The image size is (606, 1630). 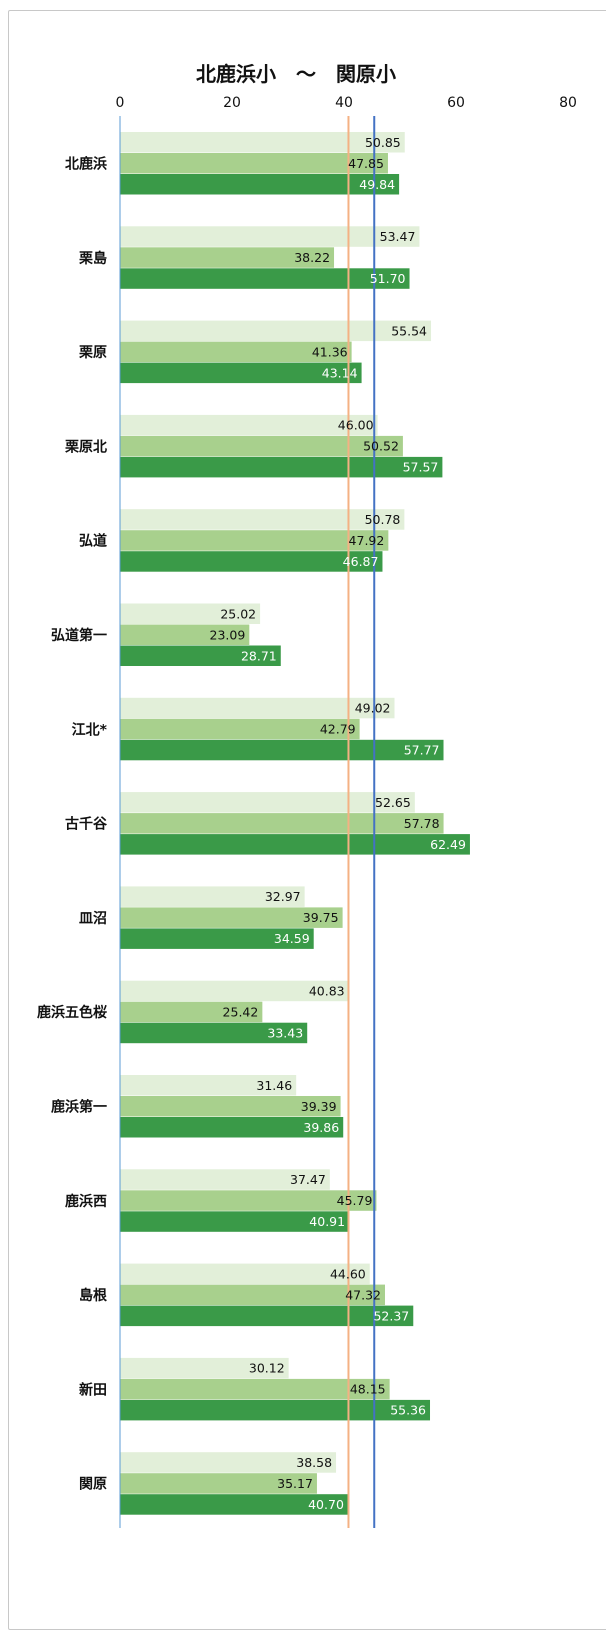 I want to click on data-label: 57.77, so click(x=422, y=750).